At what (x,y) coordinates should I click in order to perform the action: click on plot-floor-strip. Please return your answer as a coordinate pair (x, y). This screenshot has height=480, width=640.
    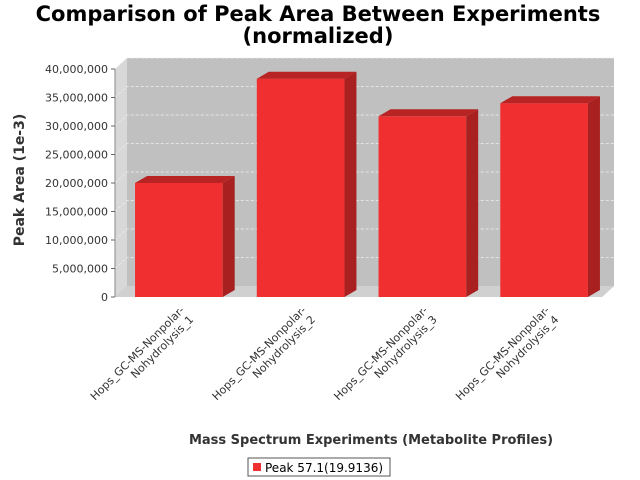
    Looking at the image, I should click on (364, 291).